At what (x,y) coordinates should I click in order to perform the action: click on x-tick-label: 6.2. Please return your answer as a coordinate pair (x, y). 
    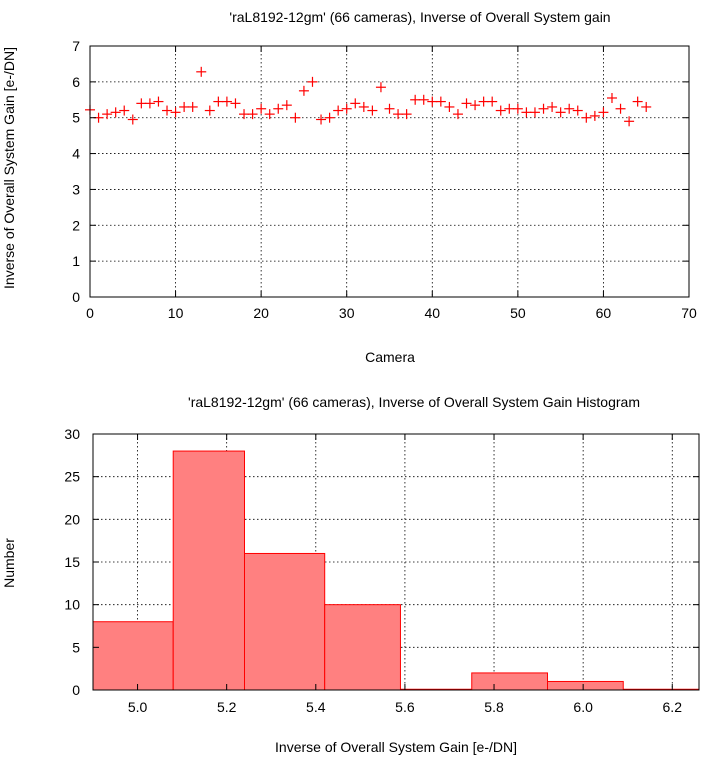
    Looking at the image, I should click on (673, 707).